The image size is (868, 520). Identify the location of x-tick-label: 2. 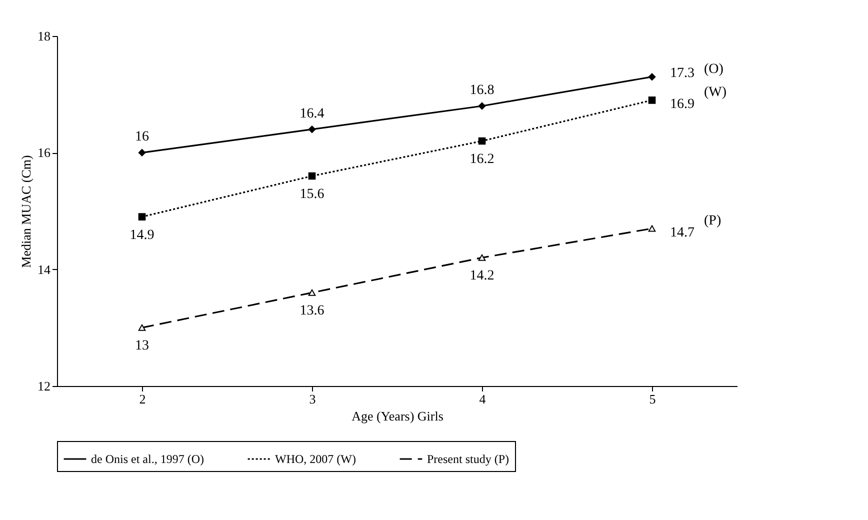
(142, 399).